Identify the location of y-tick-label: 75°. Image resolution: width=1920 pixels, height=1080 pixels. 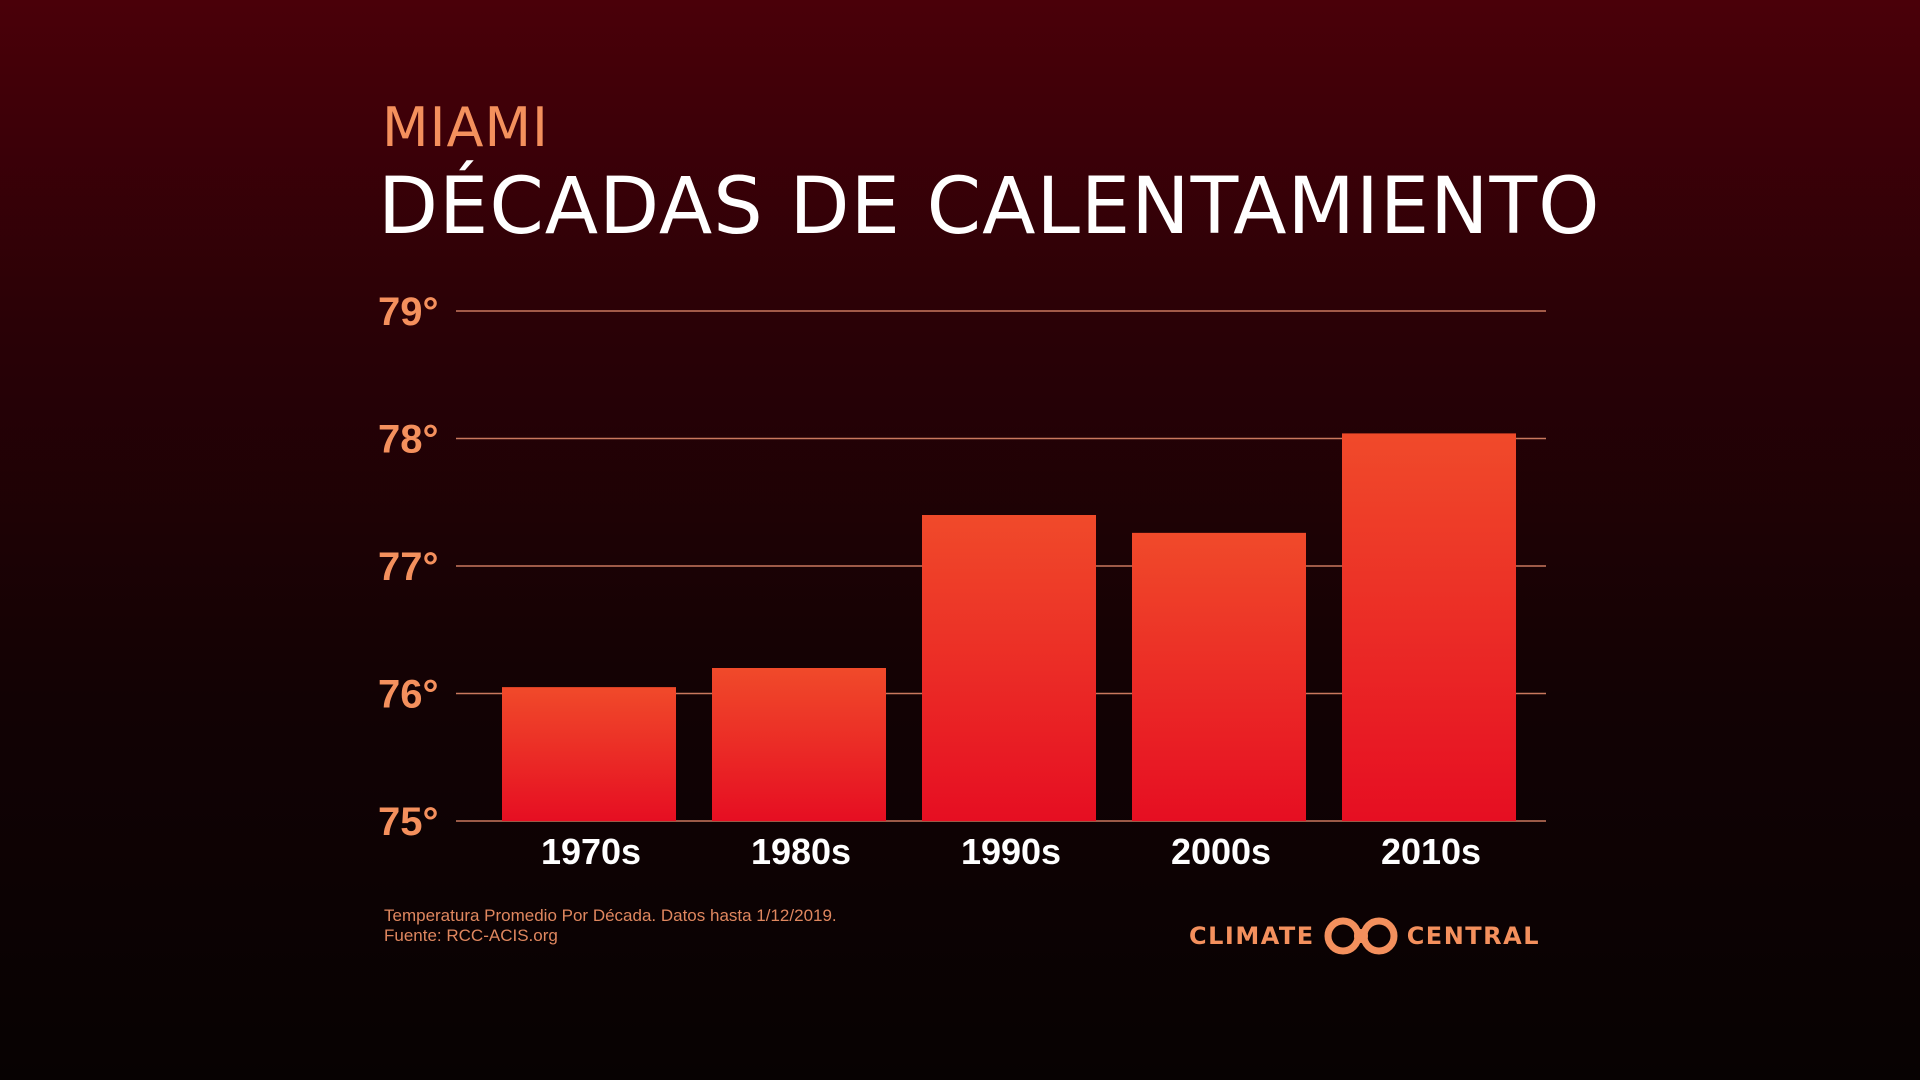
(408, 822).